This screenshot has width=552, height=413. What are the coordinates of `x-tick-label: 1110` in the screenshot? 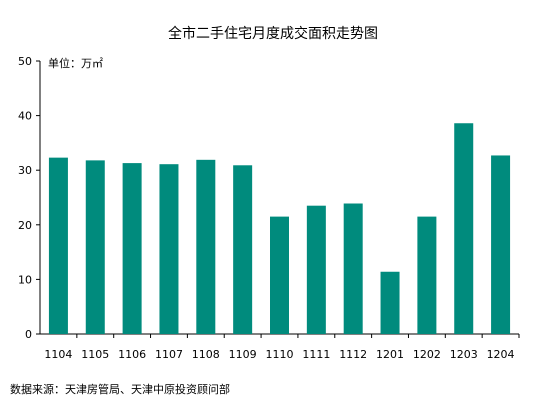 It's located at (280, 354).